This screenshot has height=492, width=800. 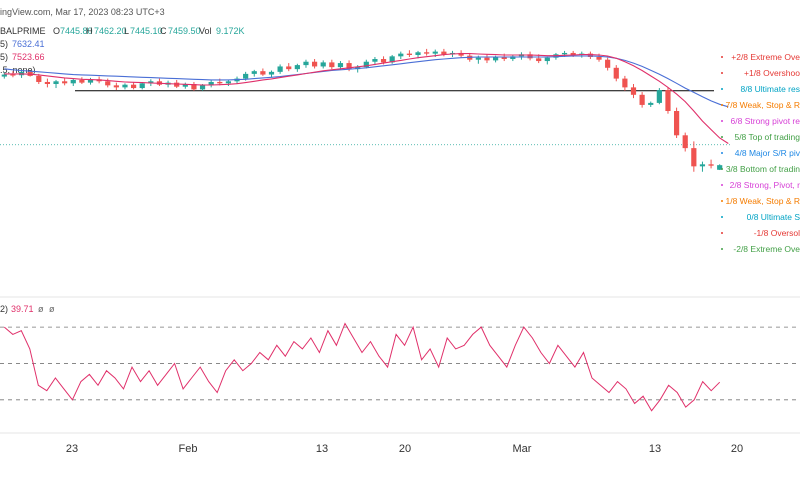 I want to click on time-tick-label: 13, so click(x=322, y=449).